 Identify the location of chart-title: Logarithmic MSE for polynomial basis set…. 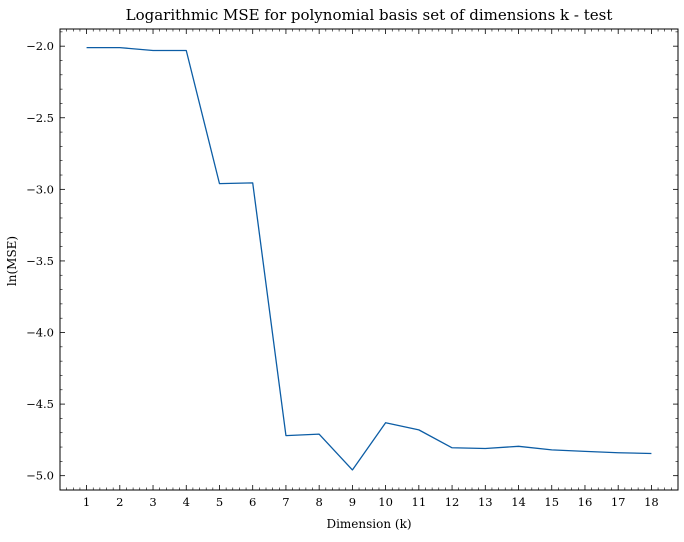
(369, 15).